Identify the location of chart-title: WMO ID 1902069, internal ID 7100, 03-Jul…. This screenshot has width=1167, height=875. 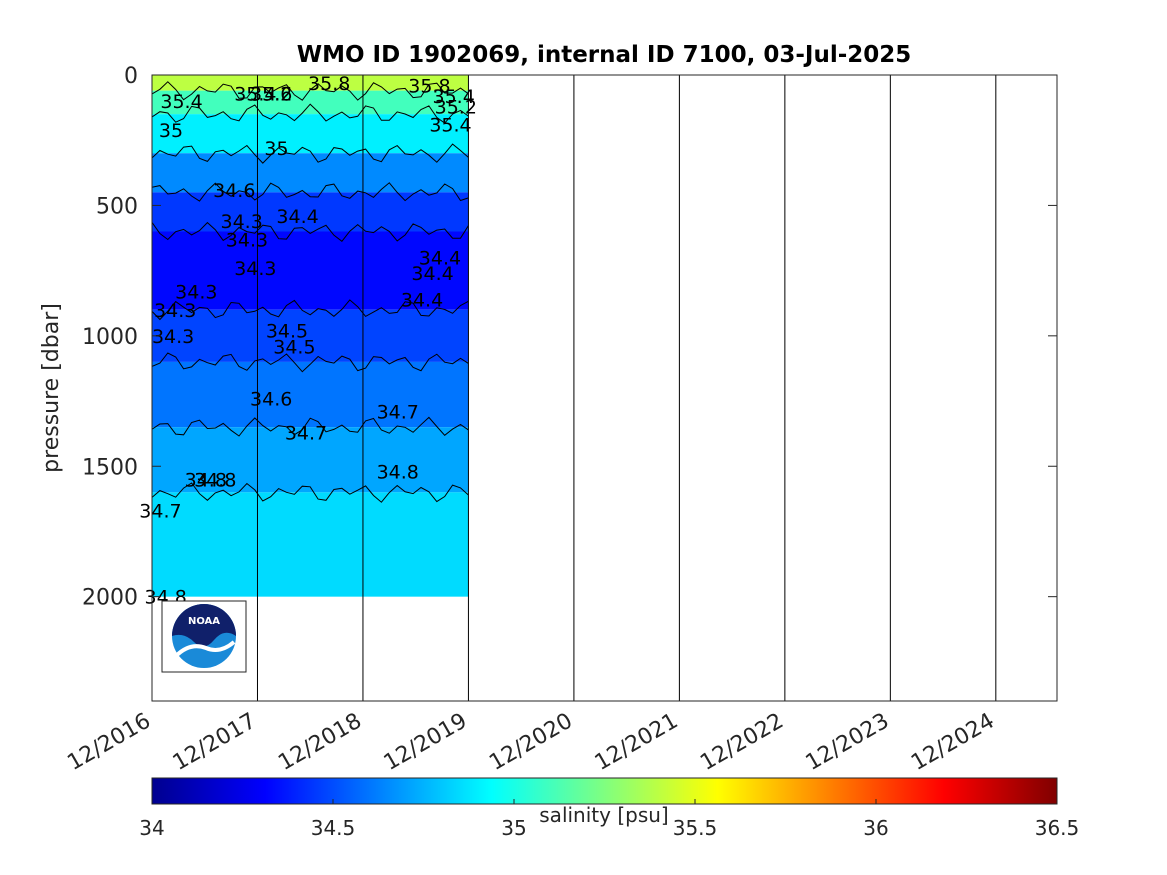
(604, 55).